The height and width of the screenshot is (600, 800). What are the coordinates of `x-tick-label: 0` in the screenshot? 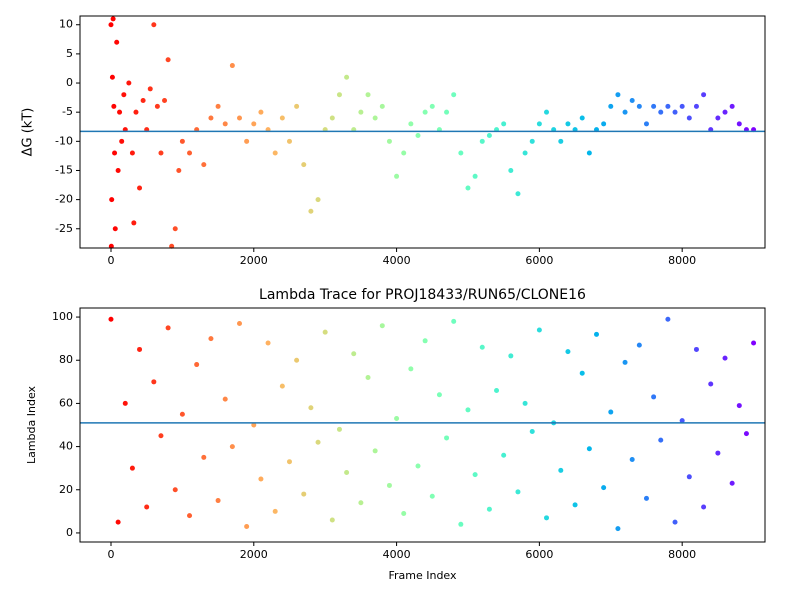 It's located at (110, 260).